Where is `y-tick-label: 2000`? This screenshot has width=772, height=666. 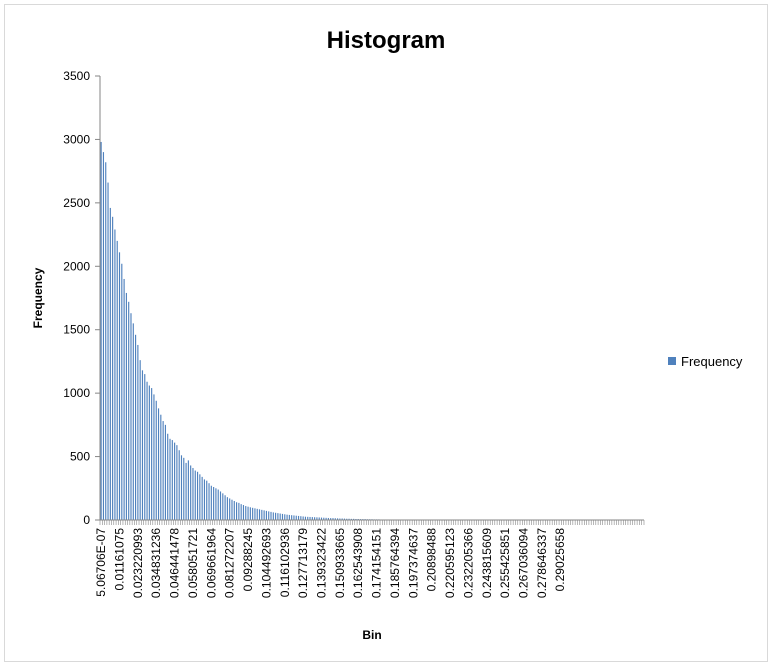
y-tick-label: 2000 is located at coordinates (76, 266).